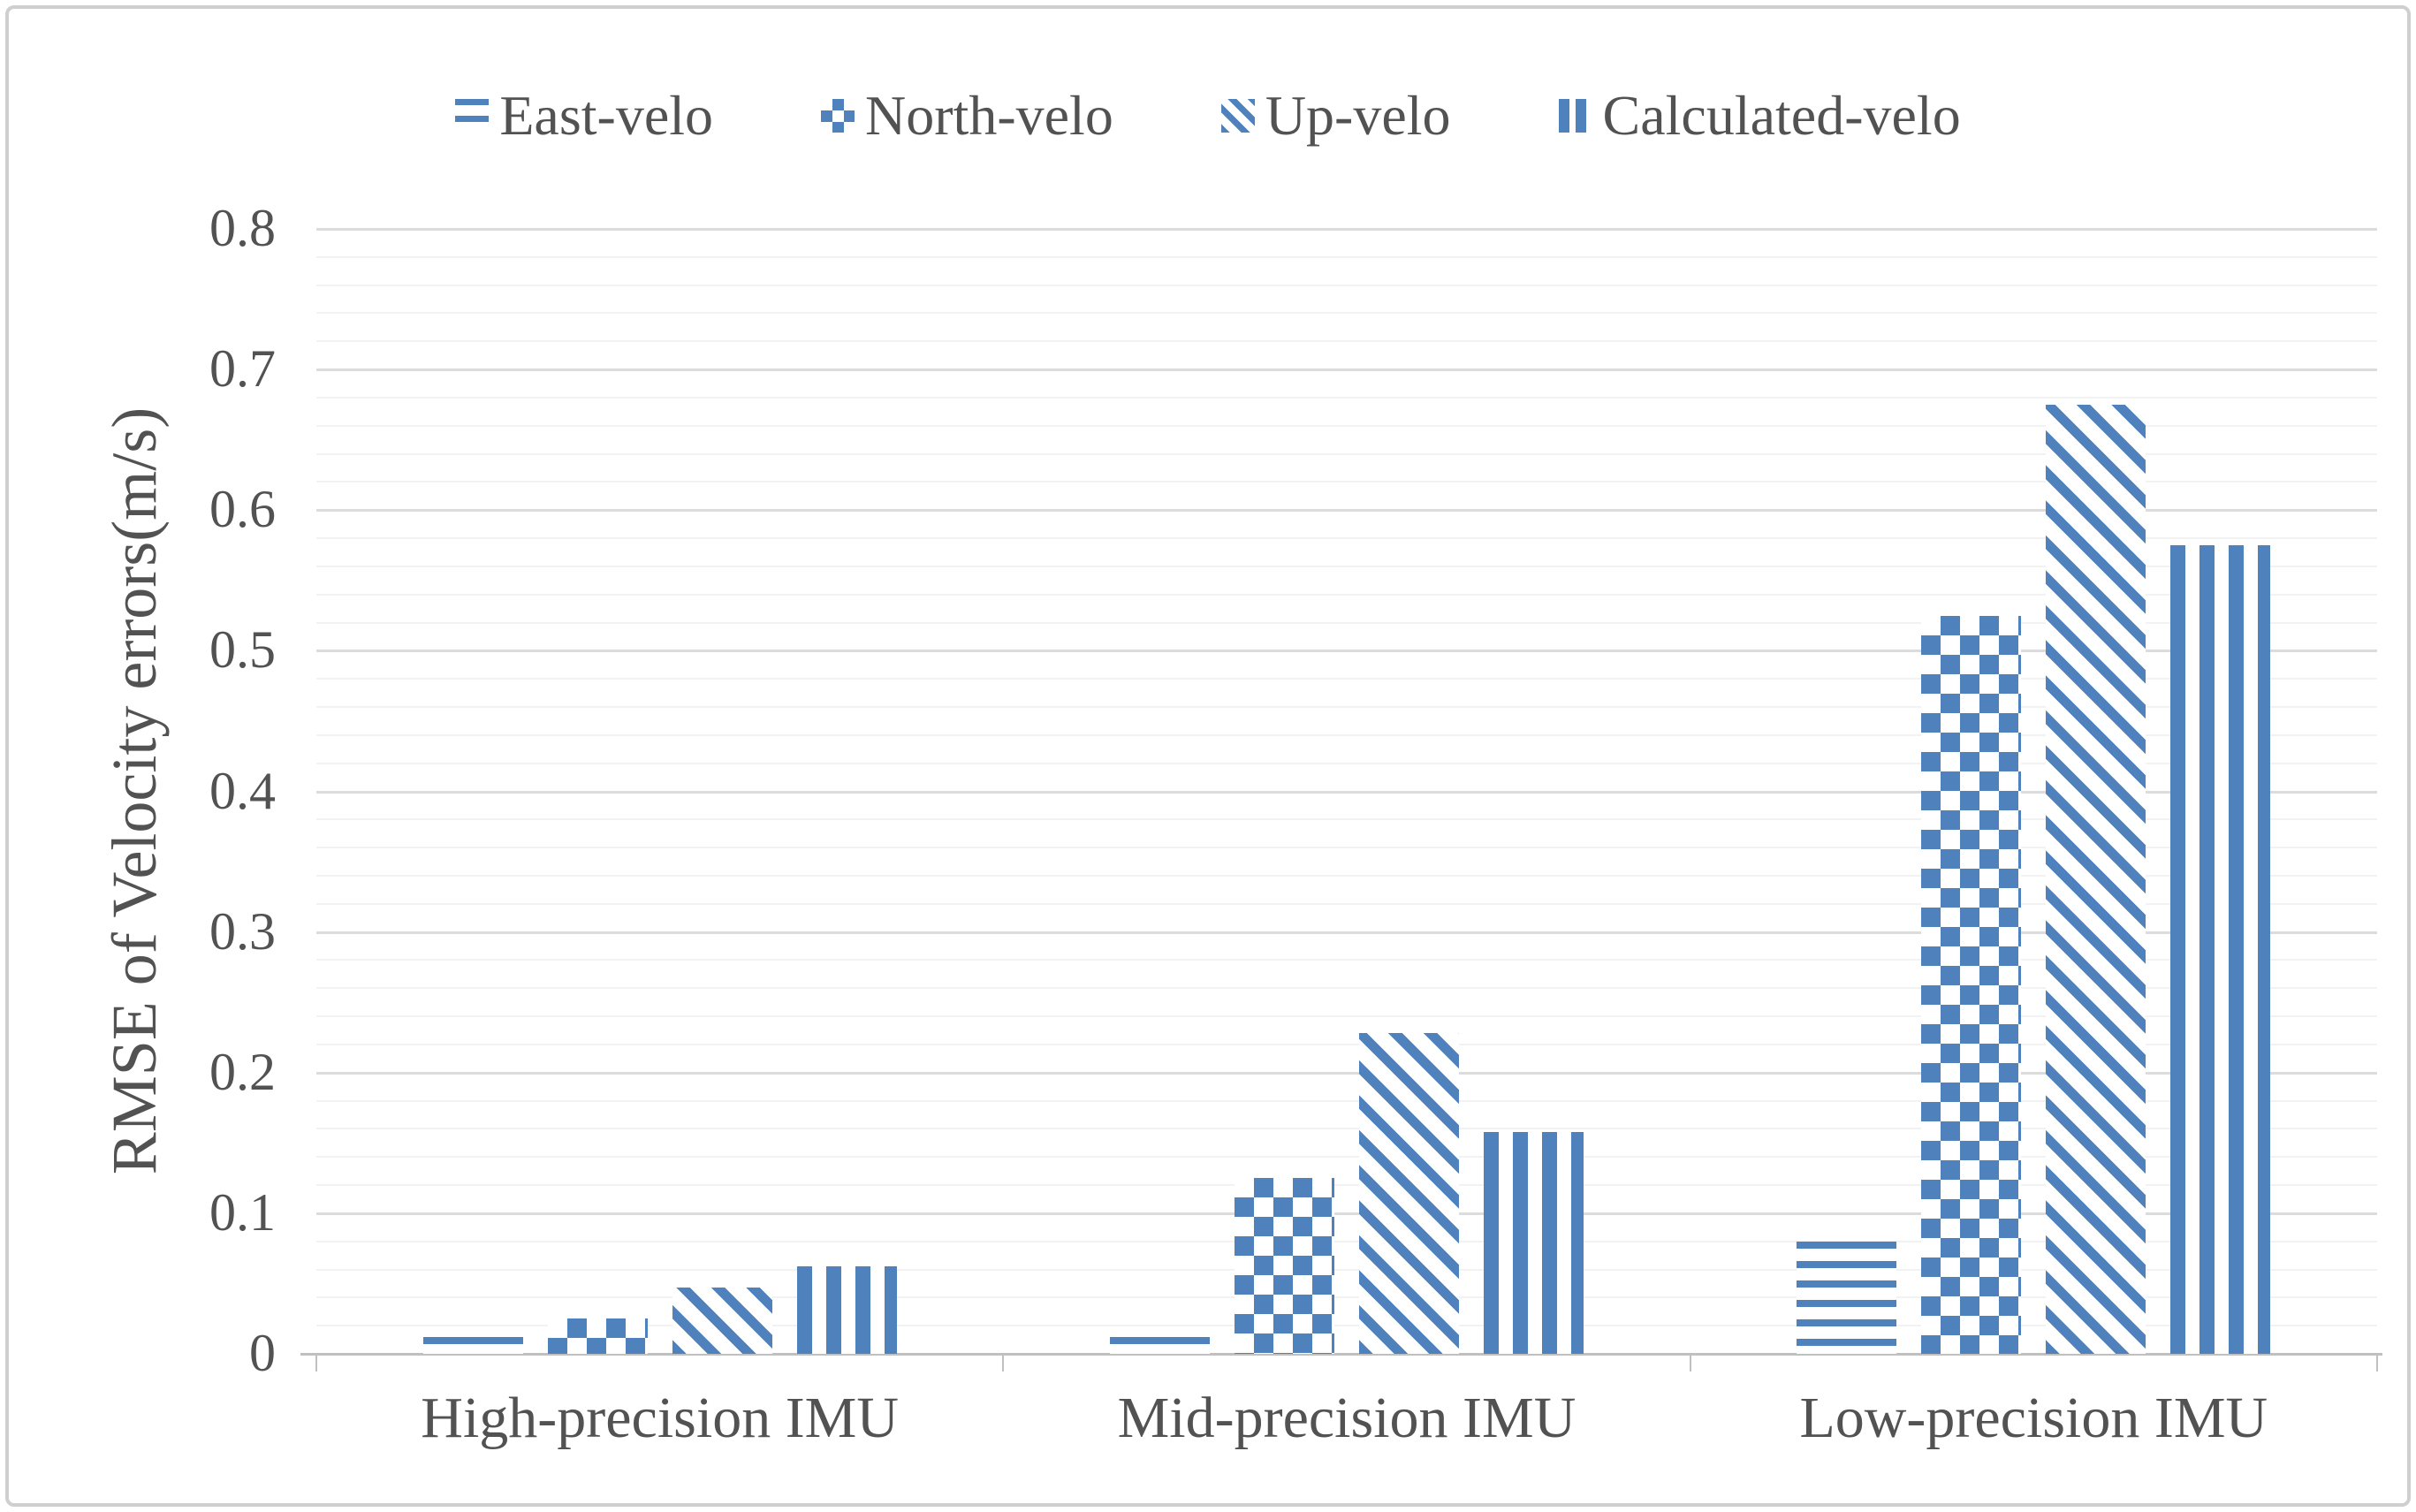 This screenshot has width=2416, height=1512. I want to click on legend-swatch-horizontal-stripes-icon, so click(472, 116).